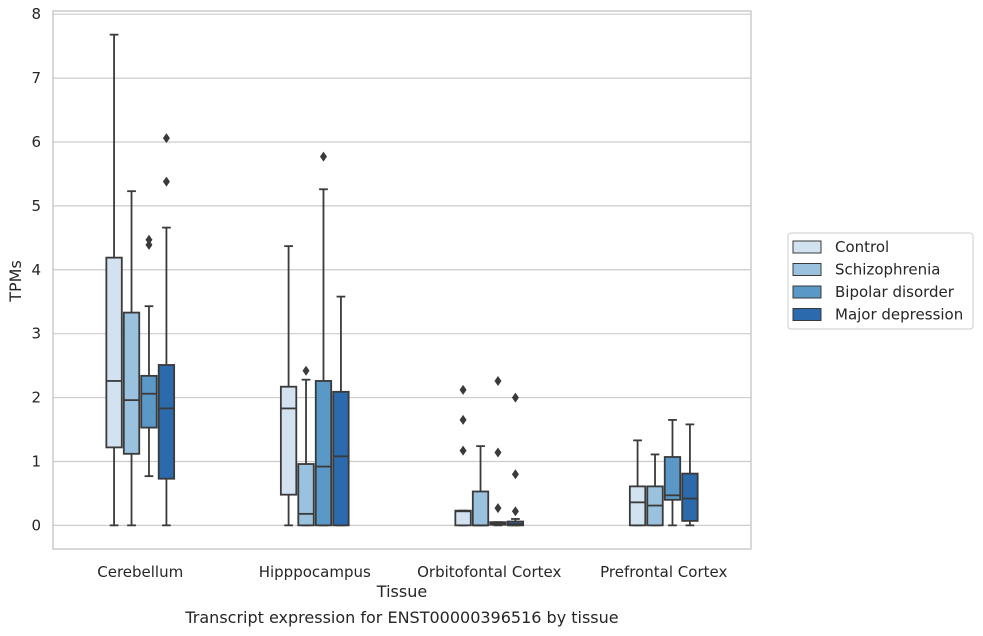 The image size is (983, 636). What do you see at coordinates (862, 247) in the screenshot?
I see `legend-label: Control` at bounding box center [862, 247].